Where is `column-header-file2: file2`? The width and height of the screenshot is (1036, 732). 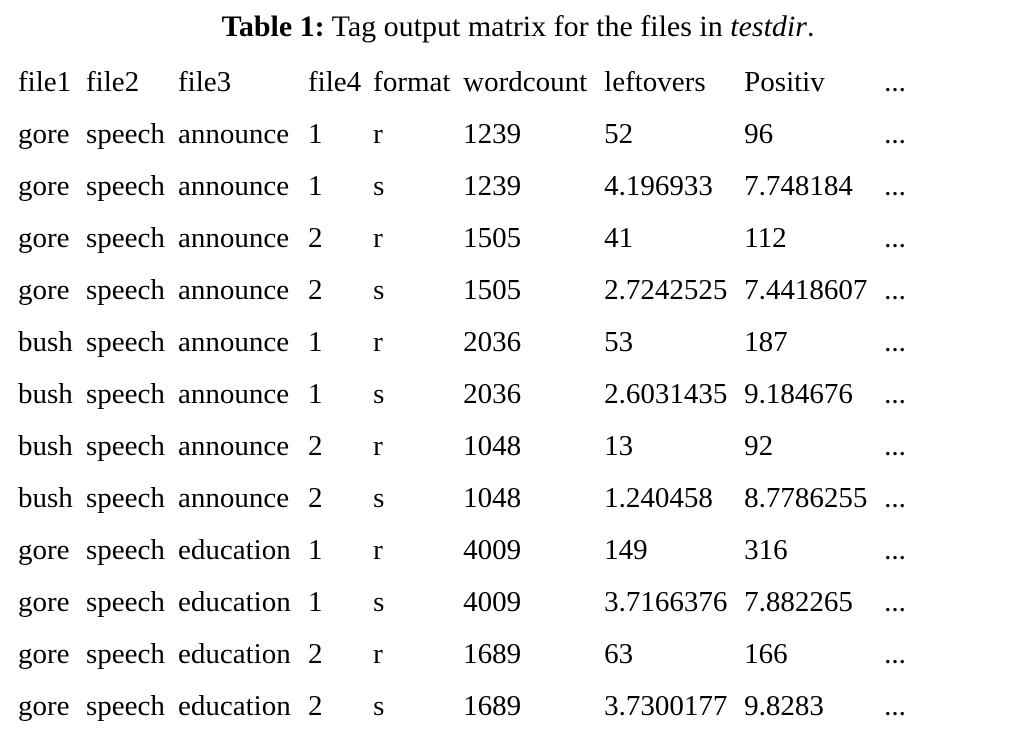 column-header-file2: file2 is located at coordinates (113, 81).